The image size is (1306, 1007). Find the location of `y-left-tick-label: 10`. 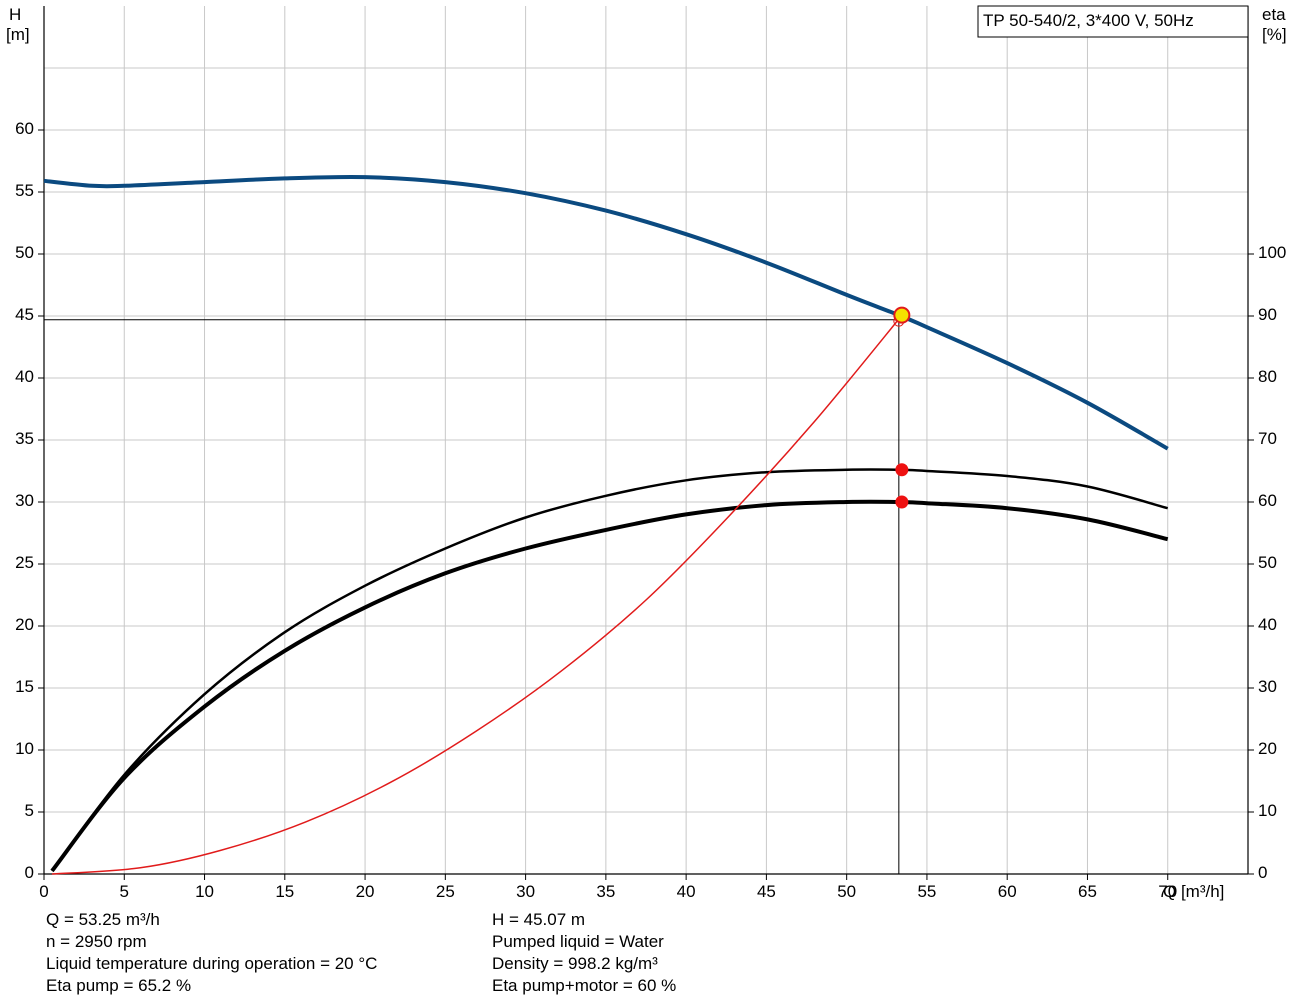

y-left-tick-label: 10 is located at coordinates (24, 748).